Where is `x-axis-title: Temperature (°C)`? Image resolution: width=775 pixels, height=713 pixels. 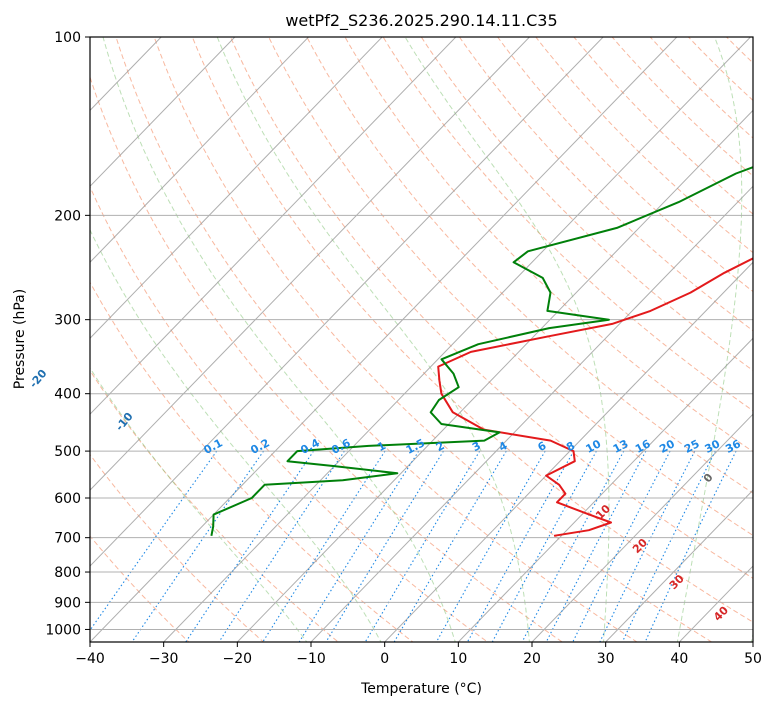 x-axis-title: Temperature (°C) is located at coordinates (421, 689).